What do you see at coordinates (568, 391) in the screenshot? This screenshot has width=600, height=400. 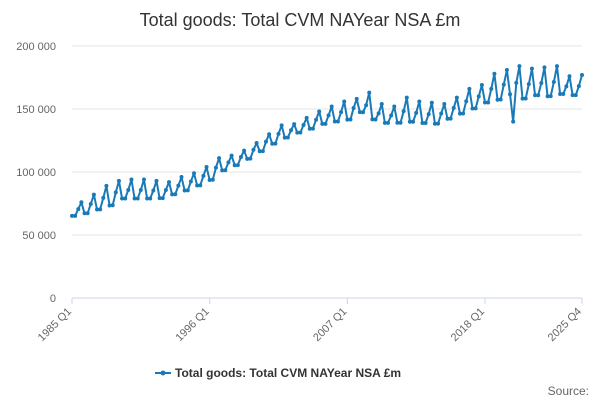 I see `source-credit: Source:` at bounding box center [568, 391].